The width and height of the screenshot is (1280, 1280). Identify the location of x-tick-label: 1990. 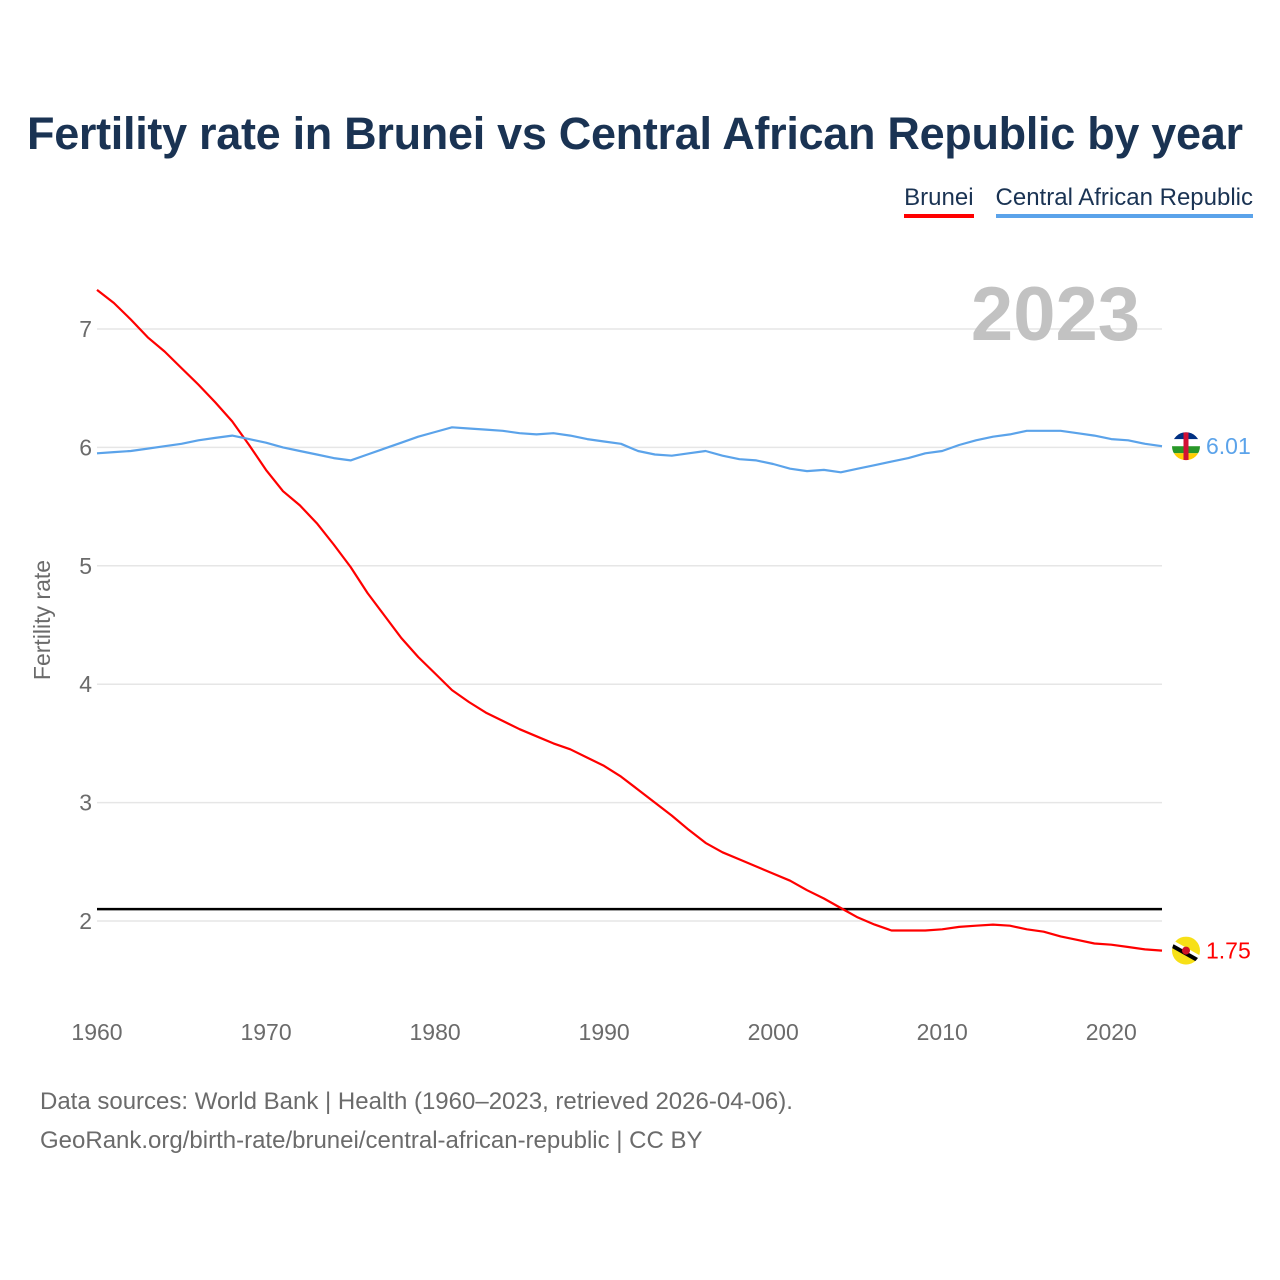
(604, 1032).